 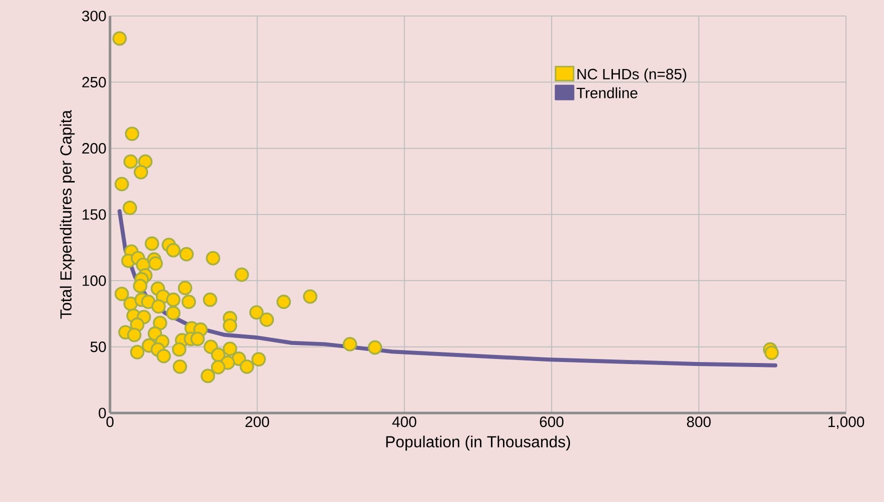 What do you see at coordinates (552, 422) in the screenshot?
I see `x-tick-label: 600` at bounding box center [552, 422].